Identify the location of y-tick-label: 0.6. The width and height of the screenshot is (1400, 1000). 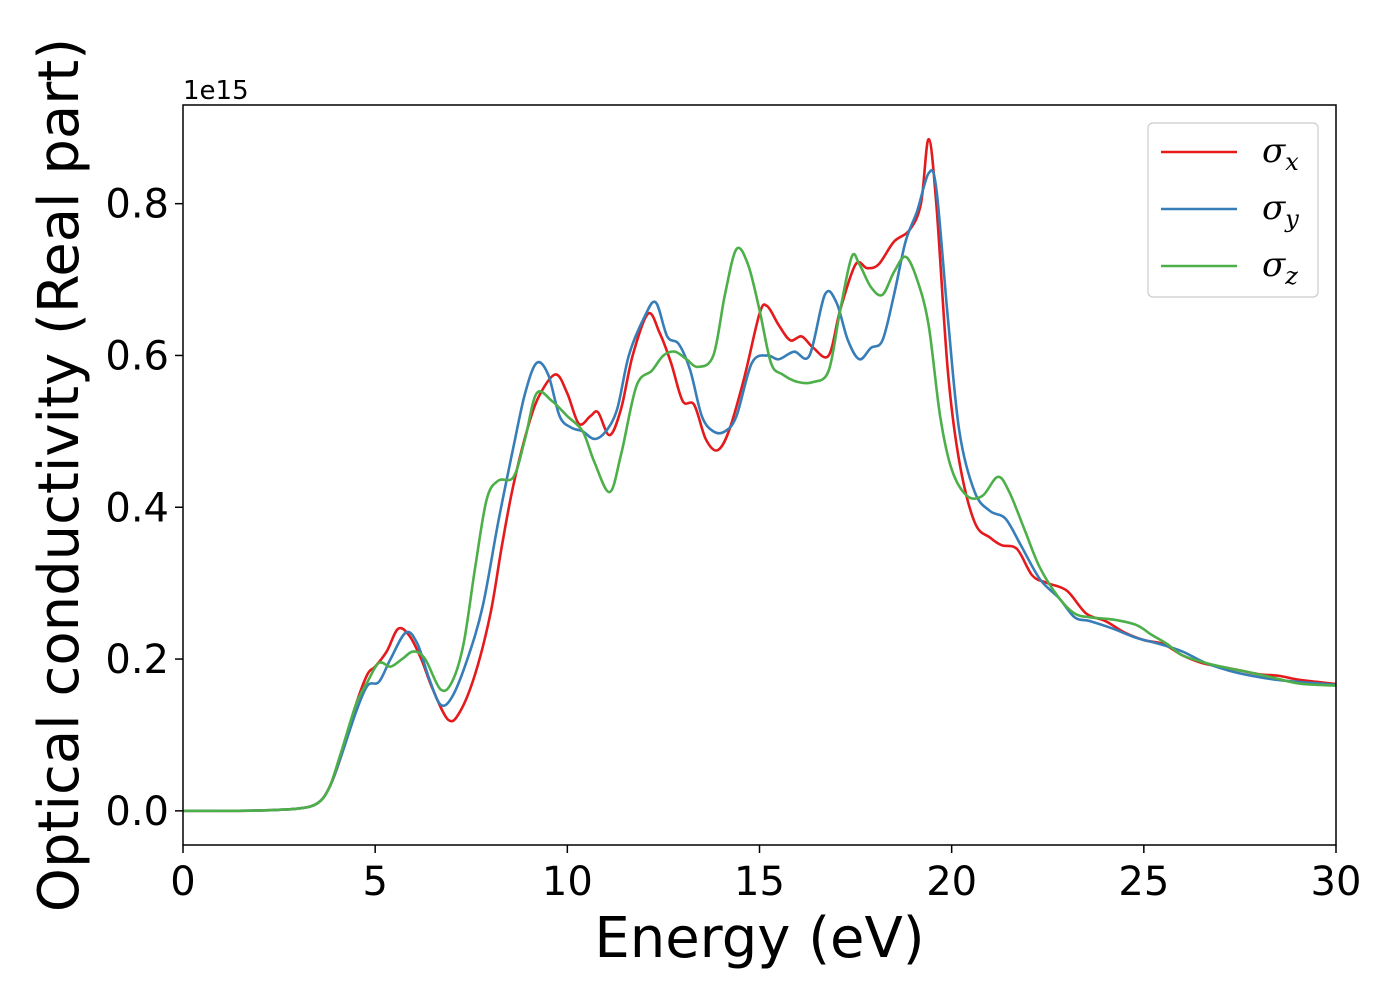
(137, 356).